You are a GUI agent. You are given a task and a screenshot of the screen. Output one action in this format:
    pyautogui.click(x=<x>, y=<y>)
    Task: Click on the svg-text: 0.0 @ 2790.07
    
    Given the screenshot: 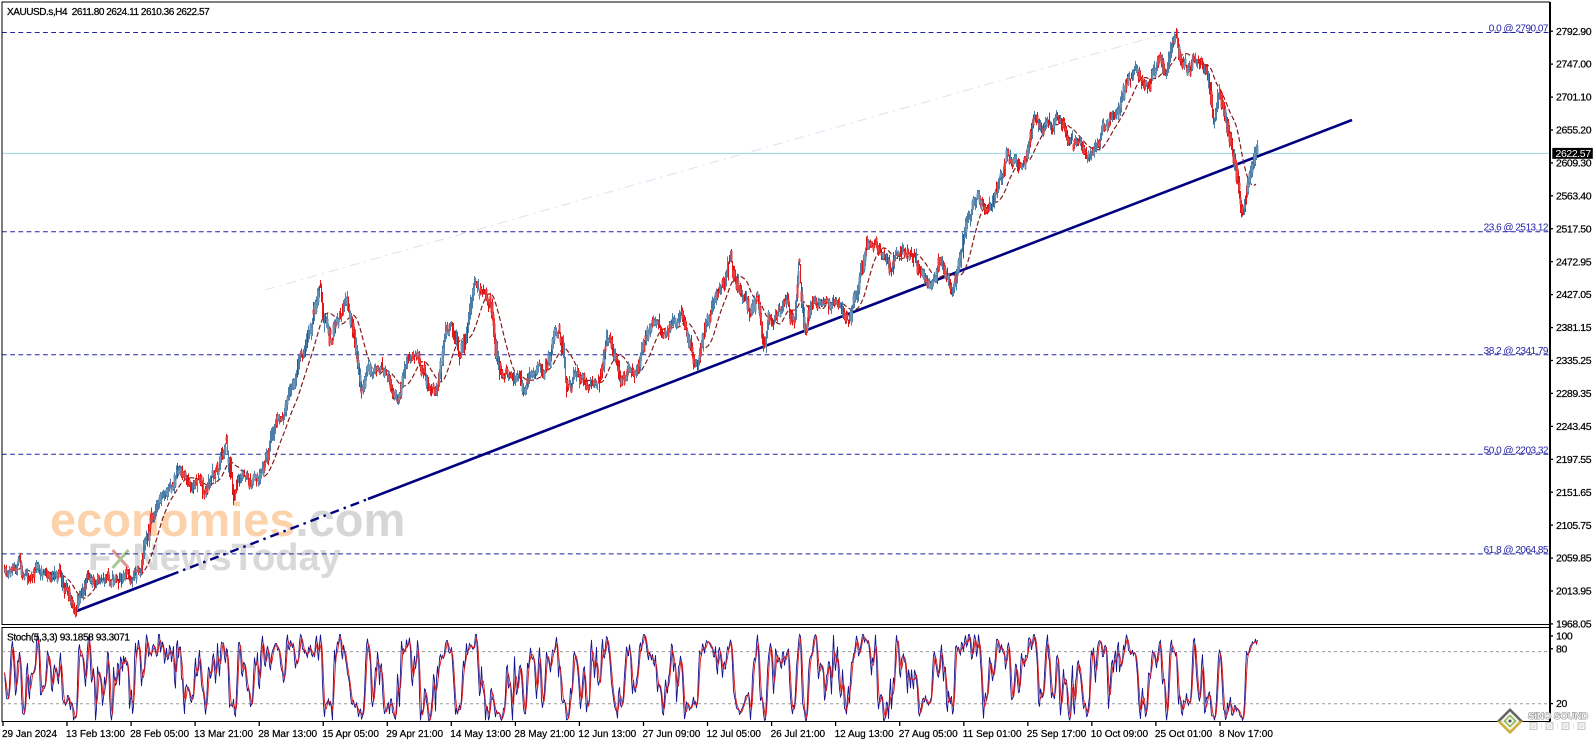 What is the action you would take?
    pyautogui.click(x=1519, y=29)
    